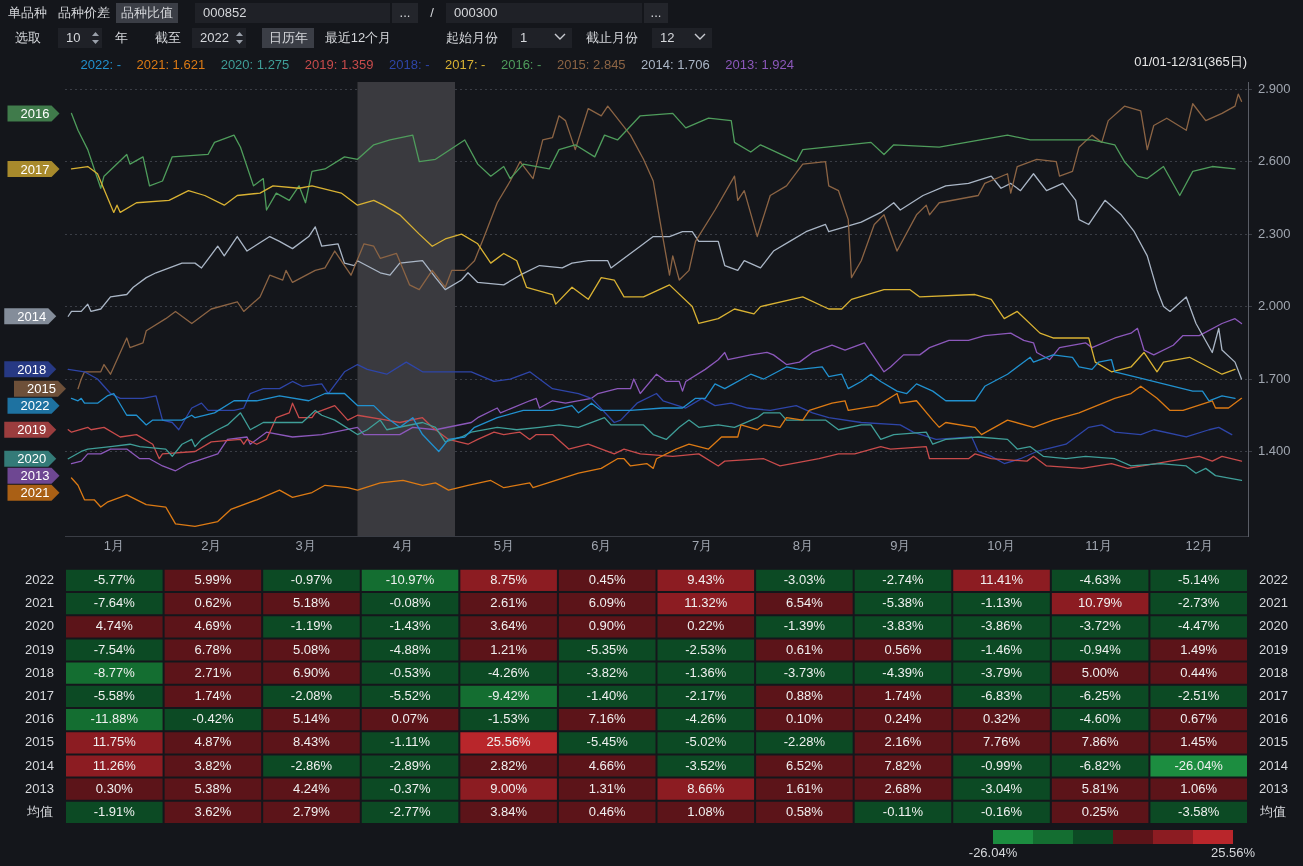 Image resolution: width=1303 pixels, height=866 pixels. I want to click on data-label: 4.66%, so click(607, 765).